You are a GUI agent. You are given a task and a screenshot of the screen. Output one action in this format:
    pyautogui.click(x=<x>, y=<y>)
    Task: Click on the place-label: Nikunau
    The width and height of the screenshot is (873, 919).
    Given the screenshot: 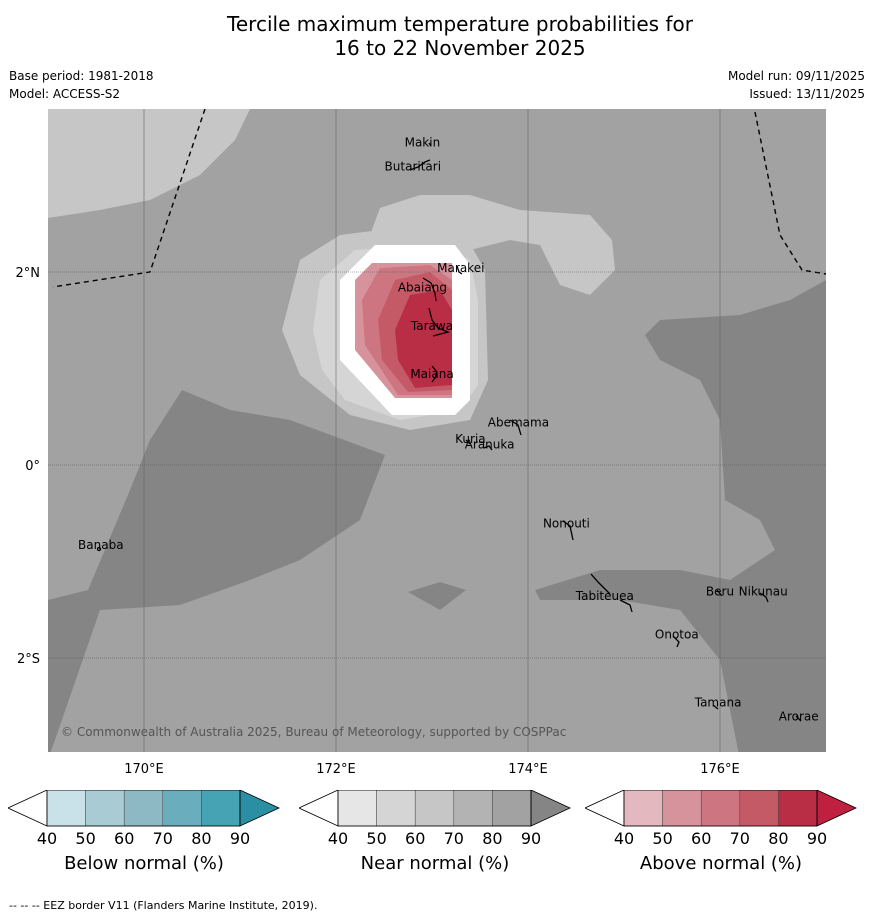 What is the action you would take?
    pyautogui.click(x=763, y=591)
    